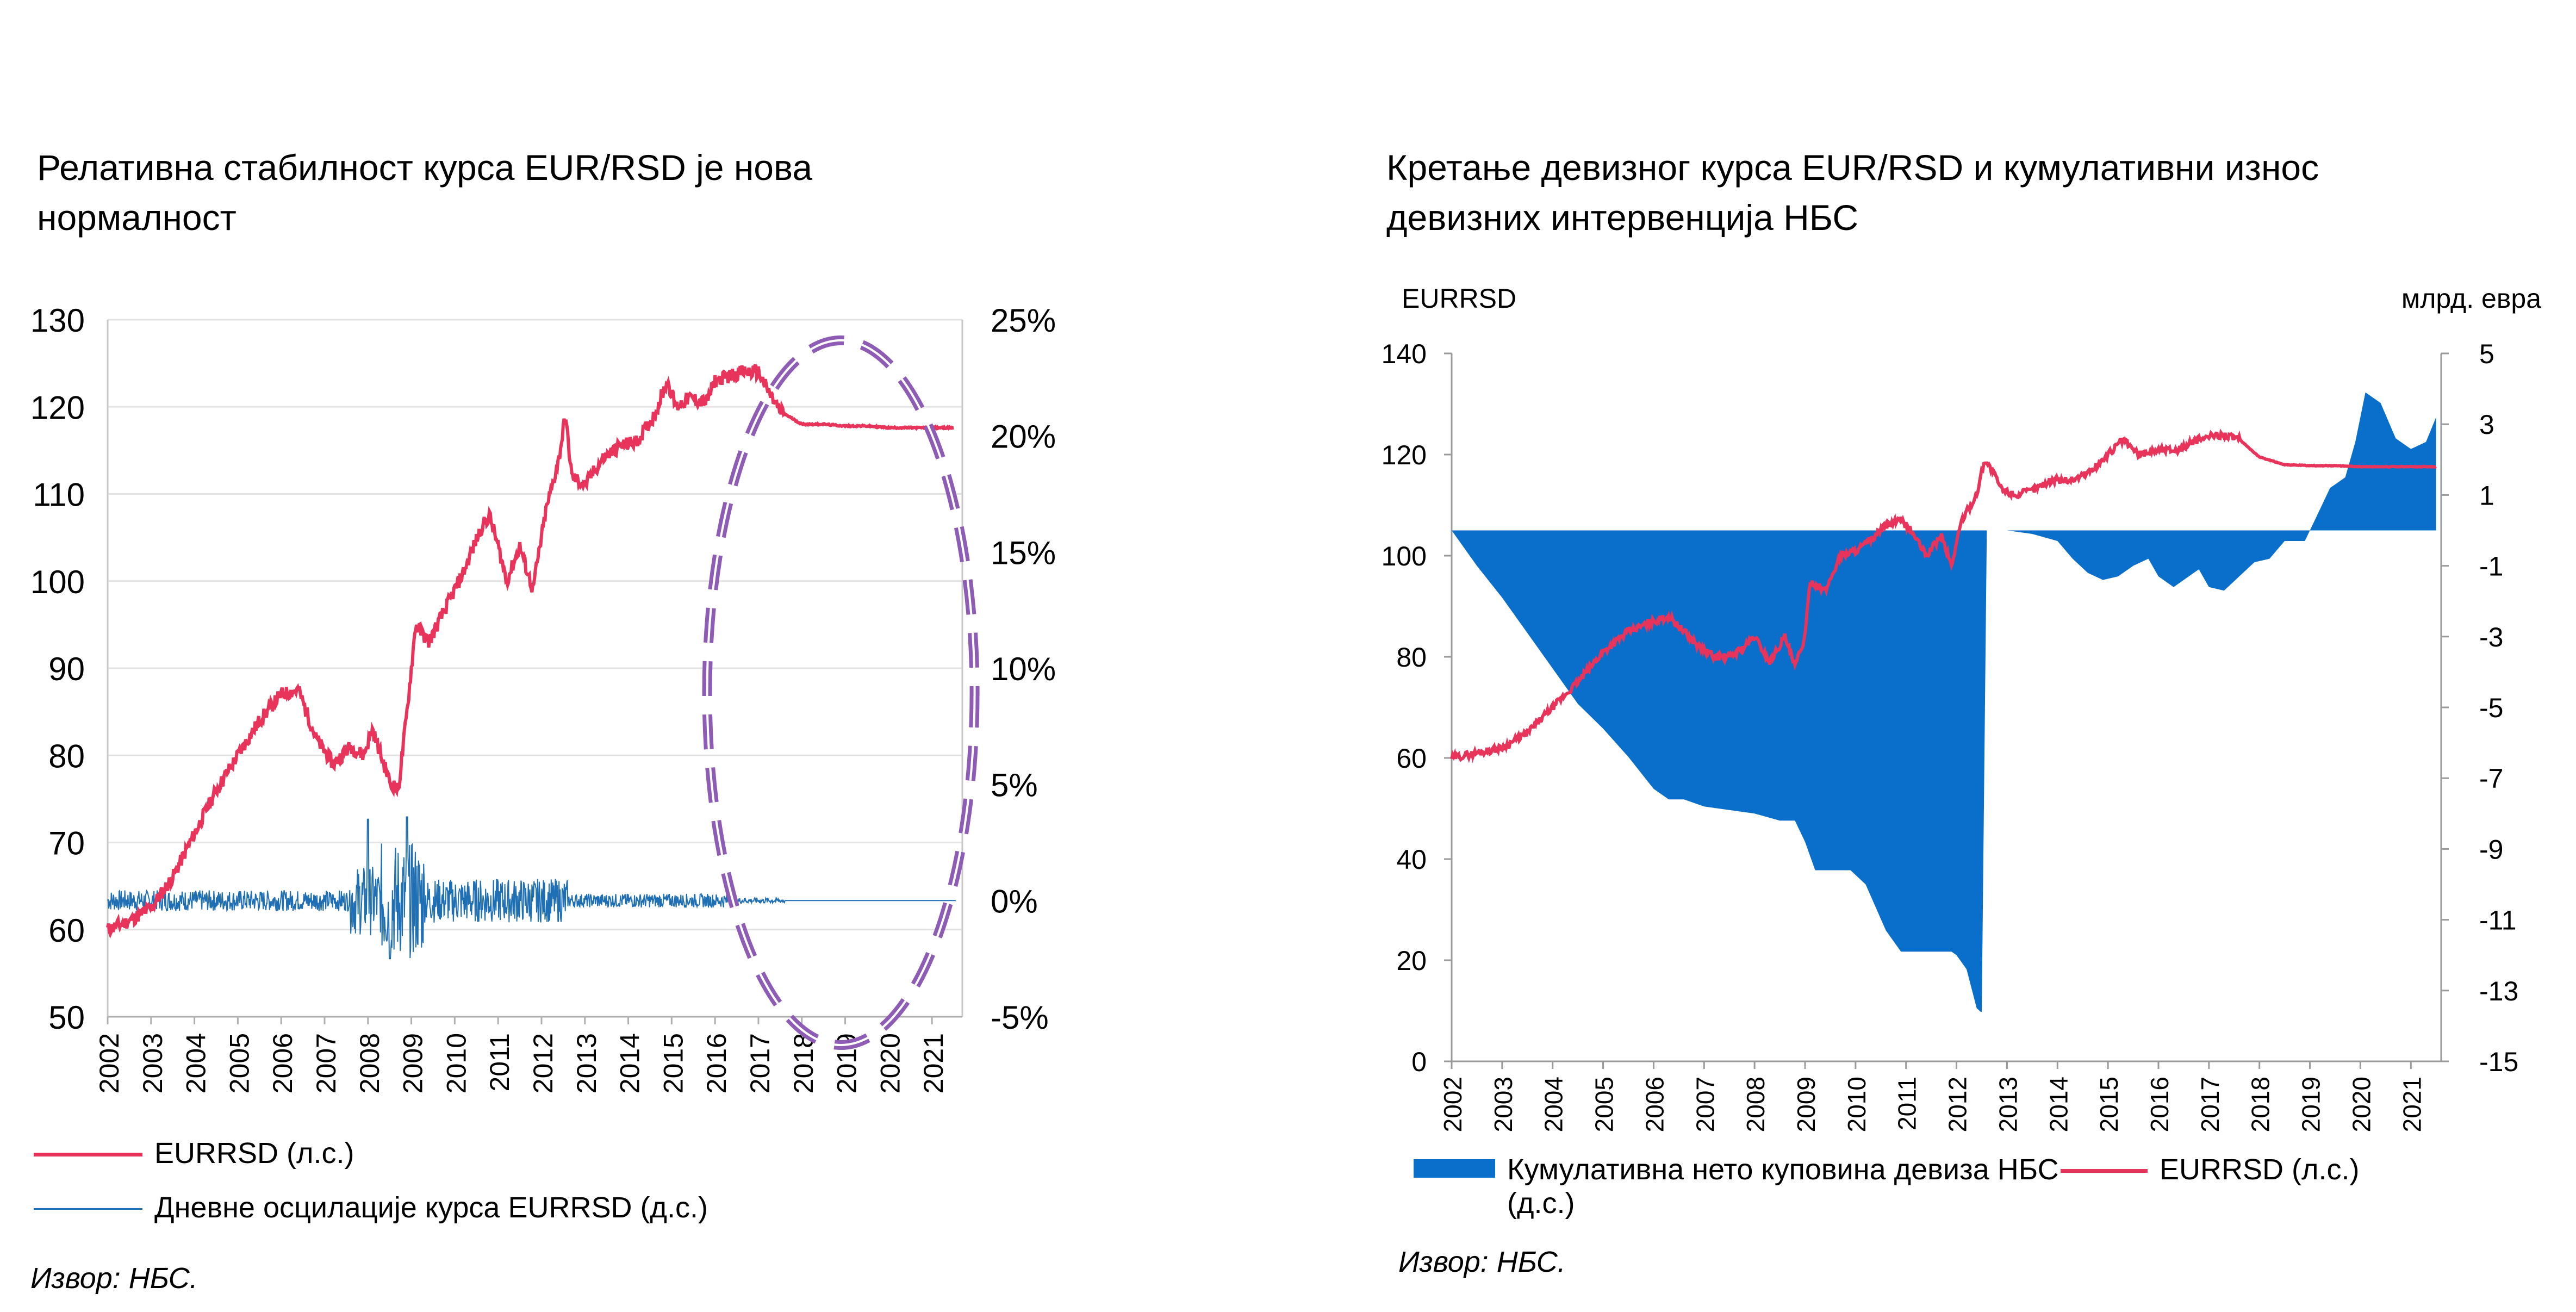 Image resolution: width=2576 pixels, height=1312 pixels. I want to click on right-y2-tick-label: 1, so click(2486, 495).